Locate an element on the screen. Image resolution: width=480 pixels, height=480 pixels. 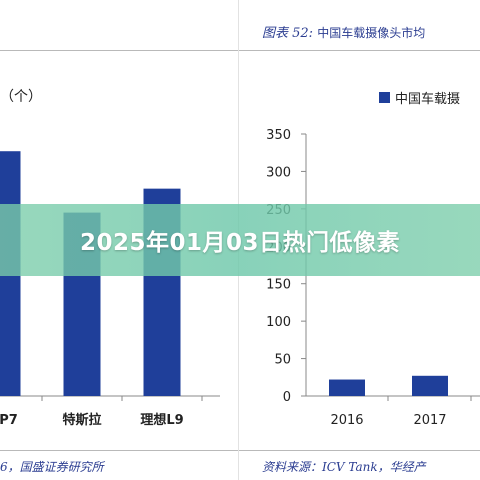
left-unit-label: （个） is located at coordinates (21, 97).